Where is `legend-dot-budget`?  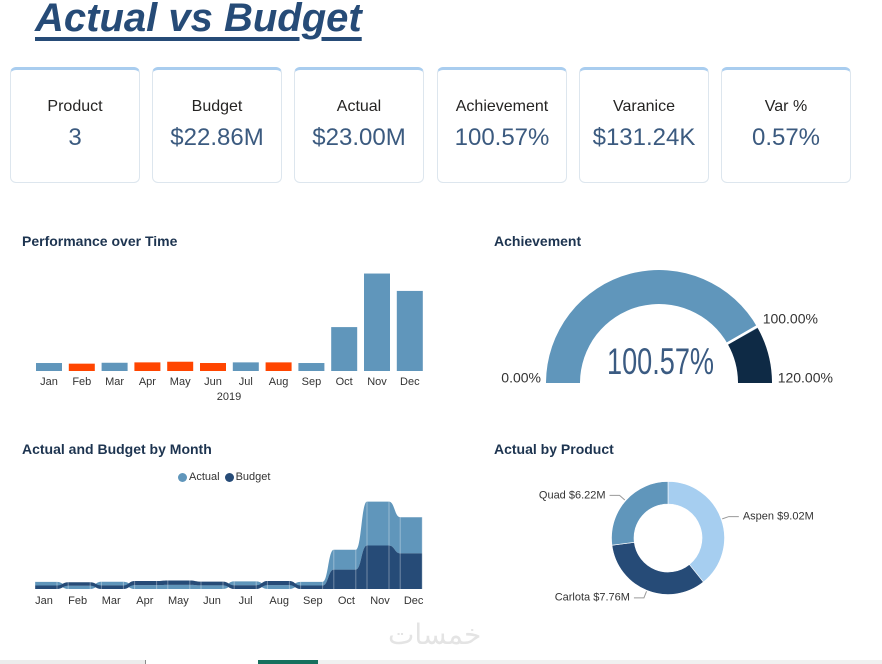
legend-dot-budget is located at coordinates (229, 477).